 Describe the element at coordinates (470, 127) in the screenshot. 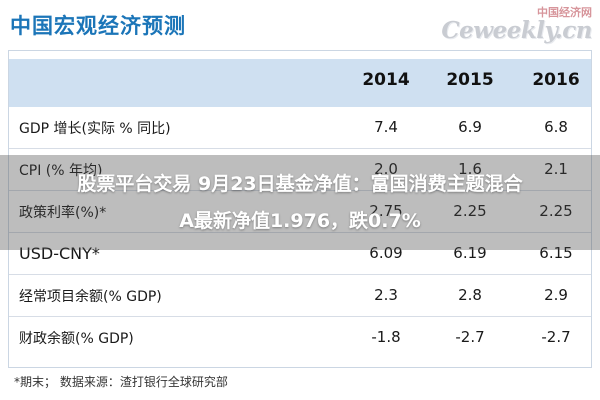

I see `table-cell: 6.9` at that location.